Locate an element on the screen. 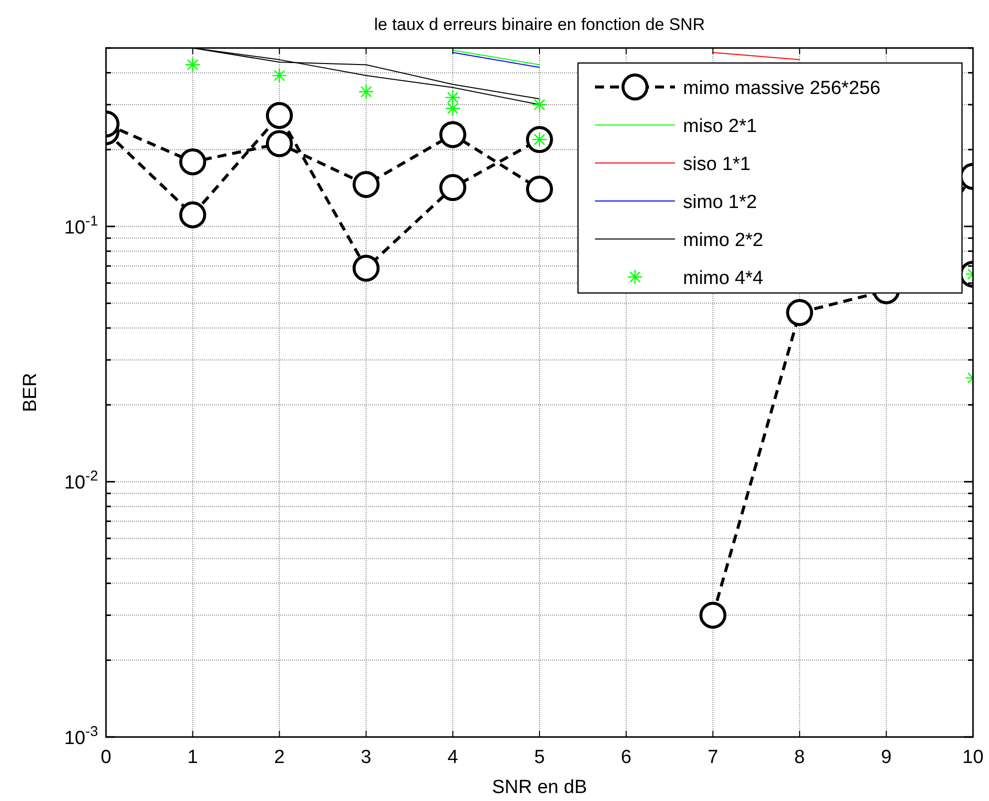 Image resolution: width=989 pixels, height=801 pixels. x-tick-label: 8 is located at coordinates (799, 757).